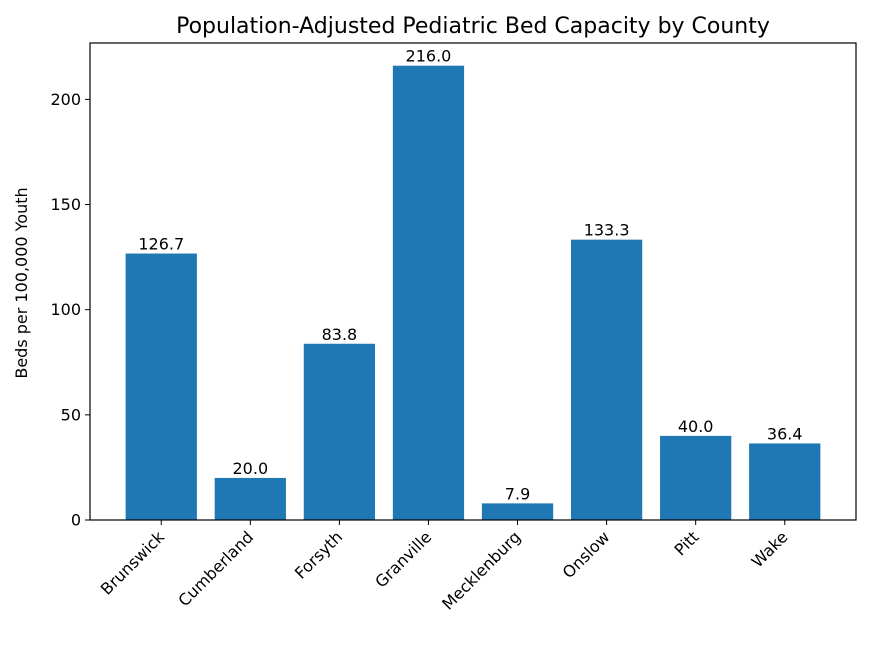  Describe the element at coordinates (607, 230) in the screenshot. I see `data-label-onslow: 133.3` at that location.